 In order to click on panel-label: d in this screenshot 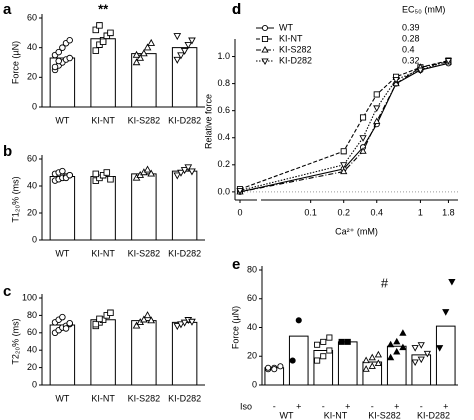, I will do `click(236, 9)`.